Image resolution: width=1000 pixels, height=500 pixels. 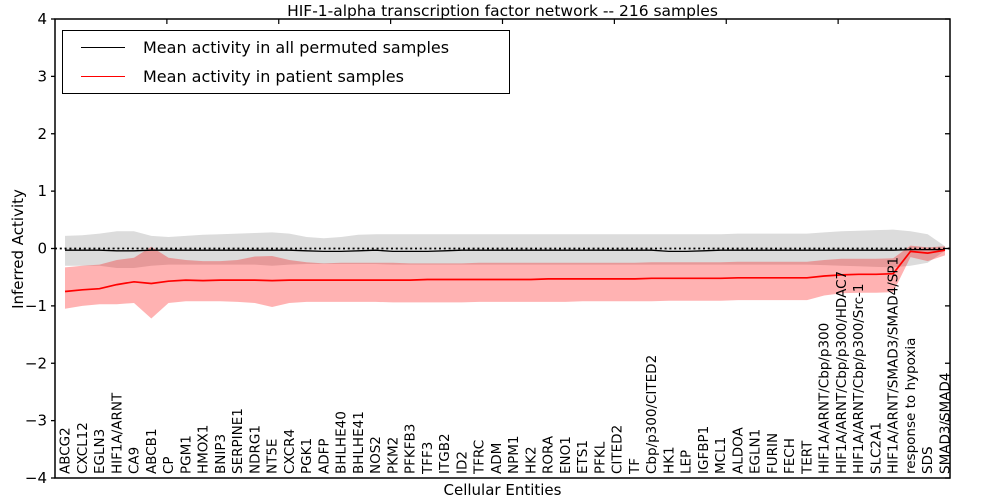 I want to click on x-tick-label: HIF1A/ARNT/Cbp/p300/Src-1, so click(x=859, y=379).